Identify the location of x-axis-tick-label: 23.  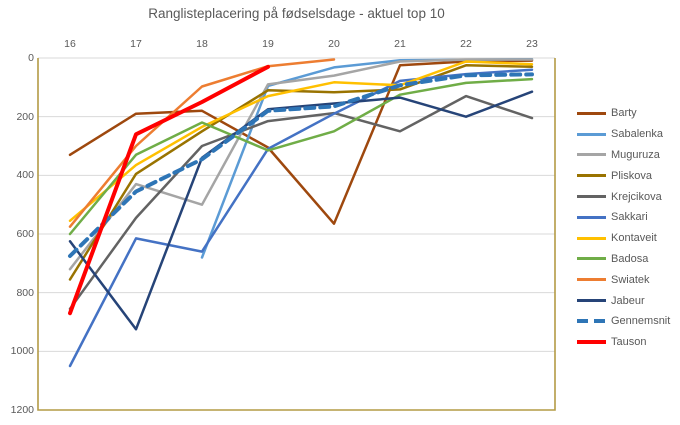
(532, 44).